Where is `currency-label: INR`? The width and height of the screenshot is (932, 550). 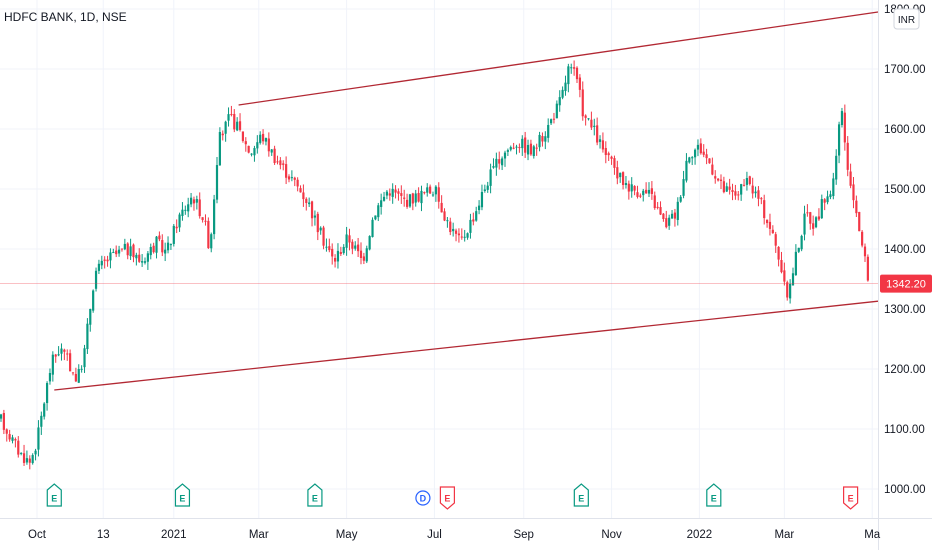
currency-label: INR is located at coordinates (906, 20).